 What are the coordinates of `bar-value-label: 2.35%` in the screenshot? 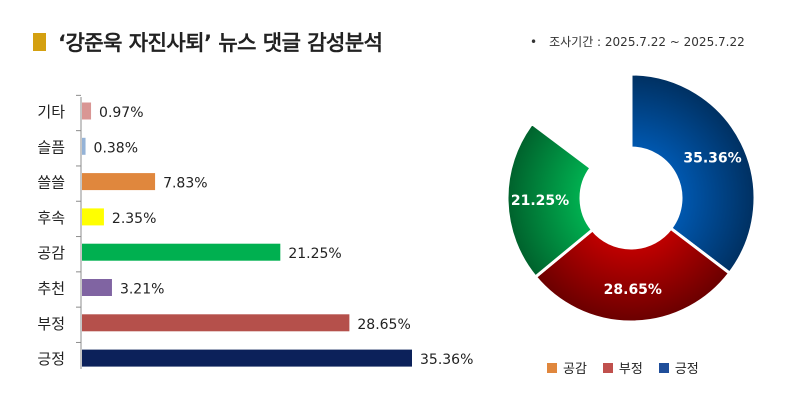 It's located at (134, 219).